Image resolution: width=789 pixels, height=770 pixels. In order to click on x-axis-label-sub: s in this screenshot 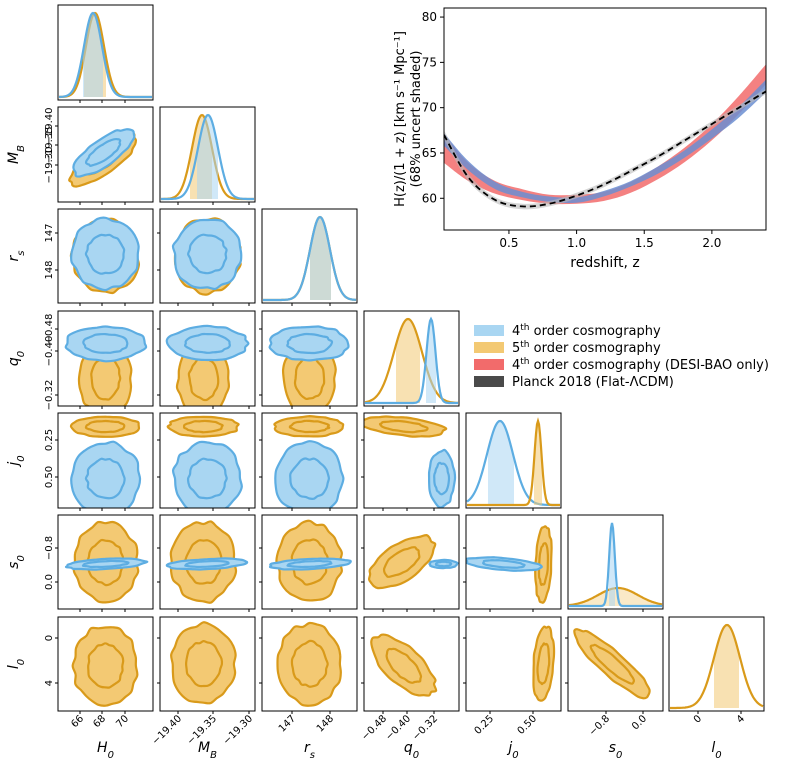, I will do `click(312, 755)`.